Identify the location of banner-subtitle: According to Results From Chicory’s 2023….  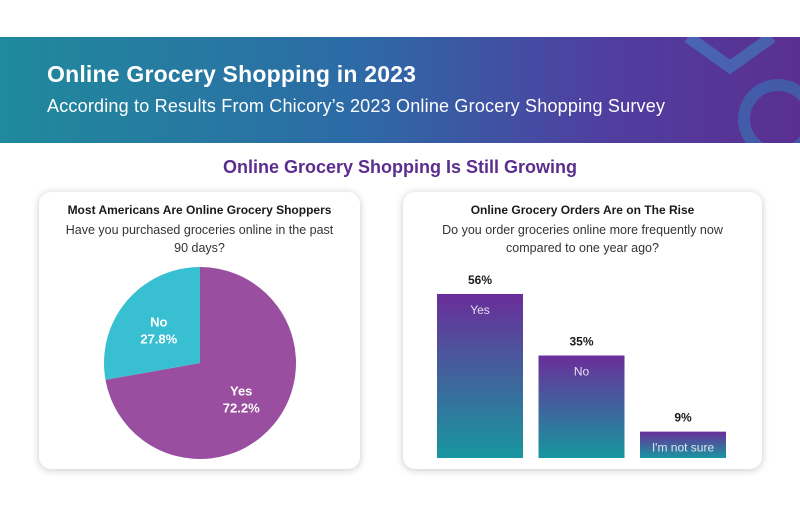
(356, 106).